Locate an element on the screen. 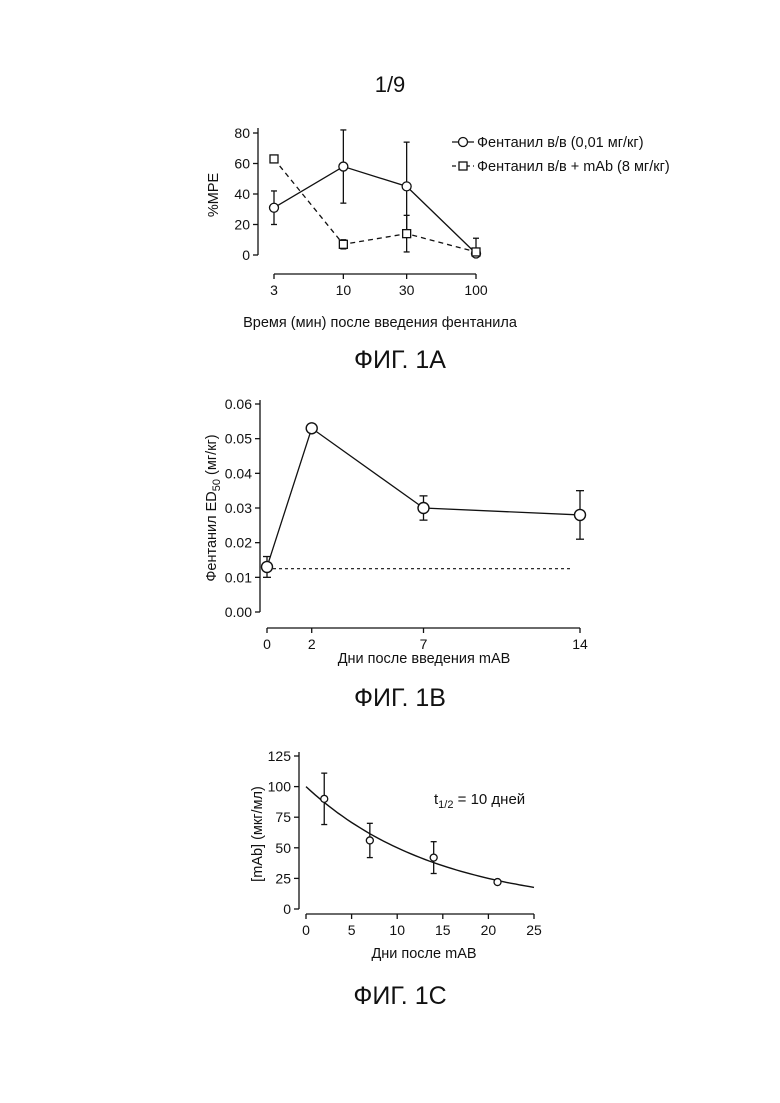 Image resolution: width=780 pixels, height=1103 pixels. ylabel-main: Фентанил ED is located at coordinates (212, 536).